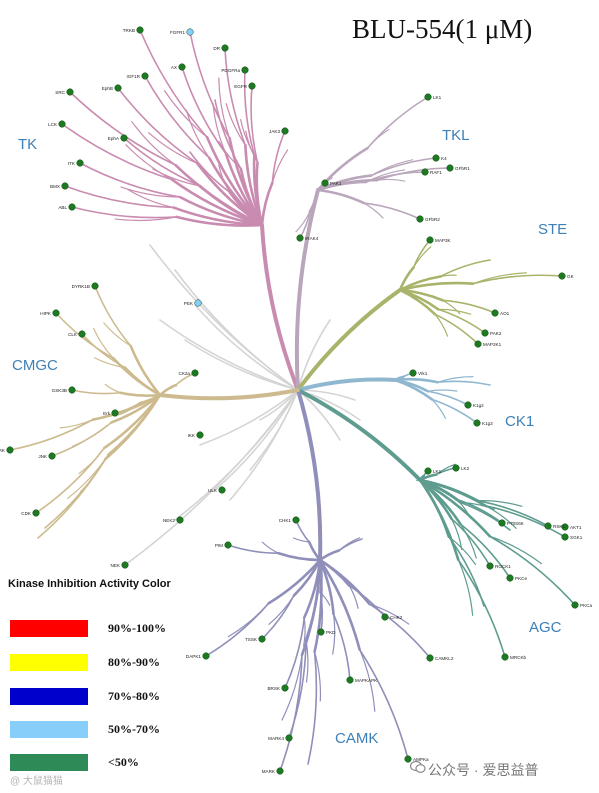  What do you see at coordinates (496, 333) in the screenshot?
I see `kinase-label: PAK2` at bounding box center [496, 333].